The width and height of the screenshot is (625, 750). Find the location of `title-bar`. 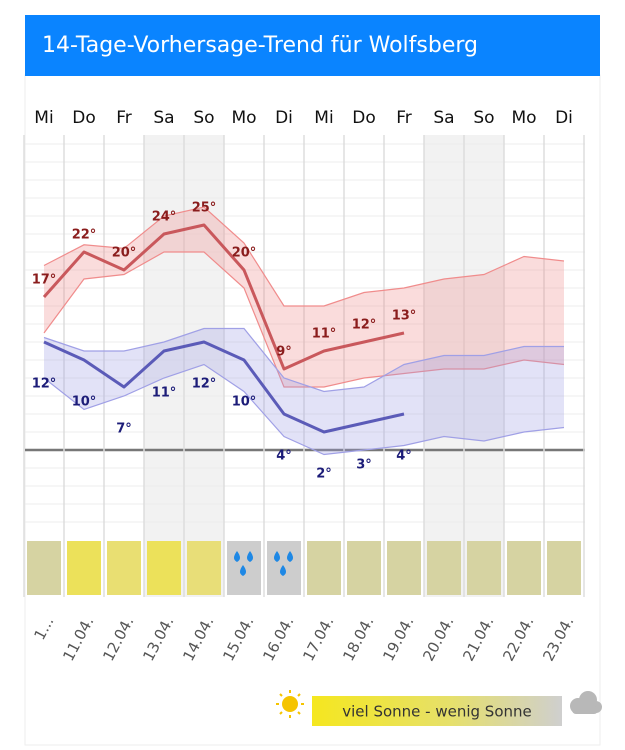

title-bar is located at coordinates (312, 45).